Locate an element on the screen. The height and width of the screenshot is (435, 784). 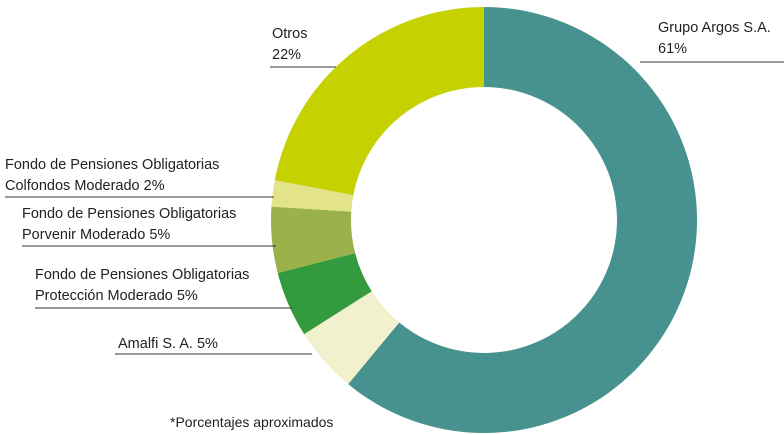
category-label: Amalfi S. A. is located at coordinates (155, 344).